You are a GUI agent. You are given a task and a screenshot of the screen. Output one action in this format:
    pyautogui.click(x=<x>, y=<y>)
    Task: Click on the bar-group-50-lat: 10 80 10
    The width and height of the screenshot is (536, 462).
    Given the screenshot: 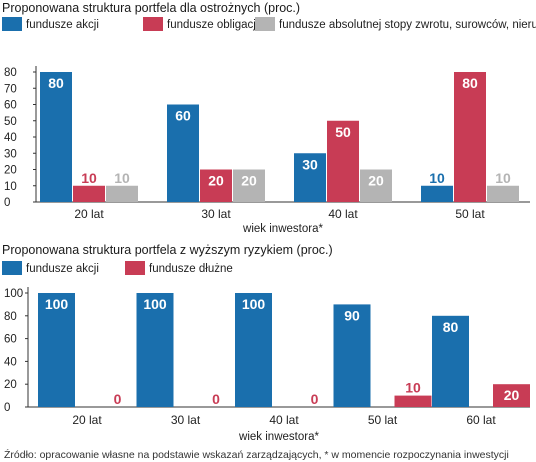 What is the action you would take?
    pyautogui.click(x=470, y=137)
    